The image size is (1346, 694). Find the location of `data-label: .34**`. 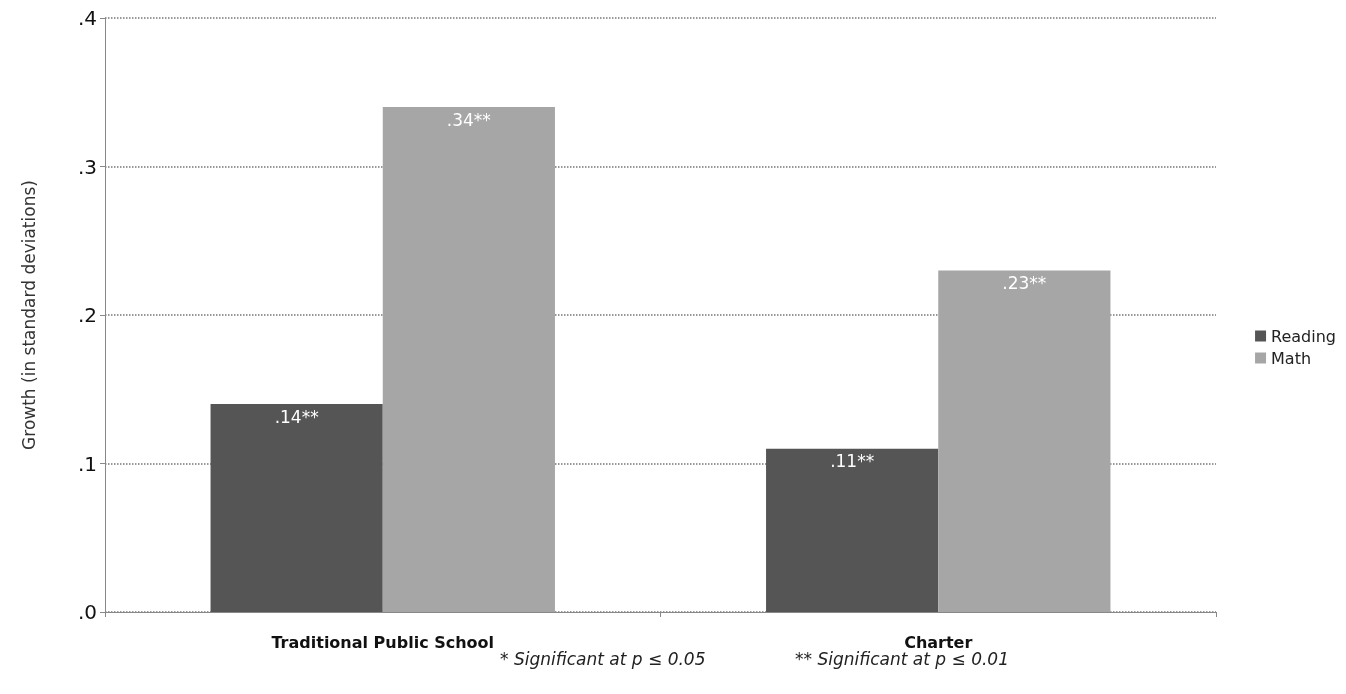

data-label: .34** is located at coordinates (468, 119).